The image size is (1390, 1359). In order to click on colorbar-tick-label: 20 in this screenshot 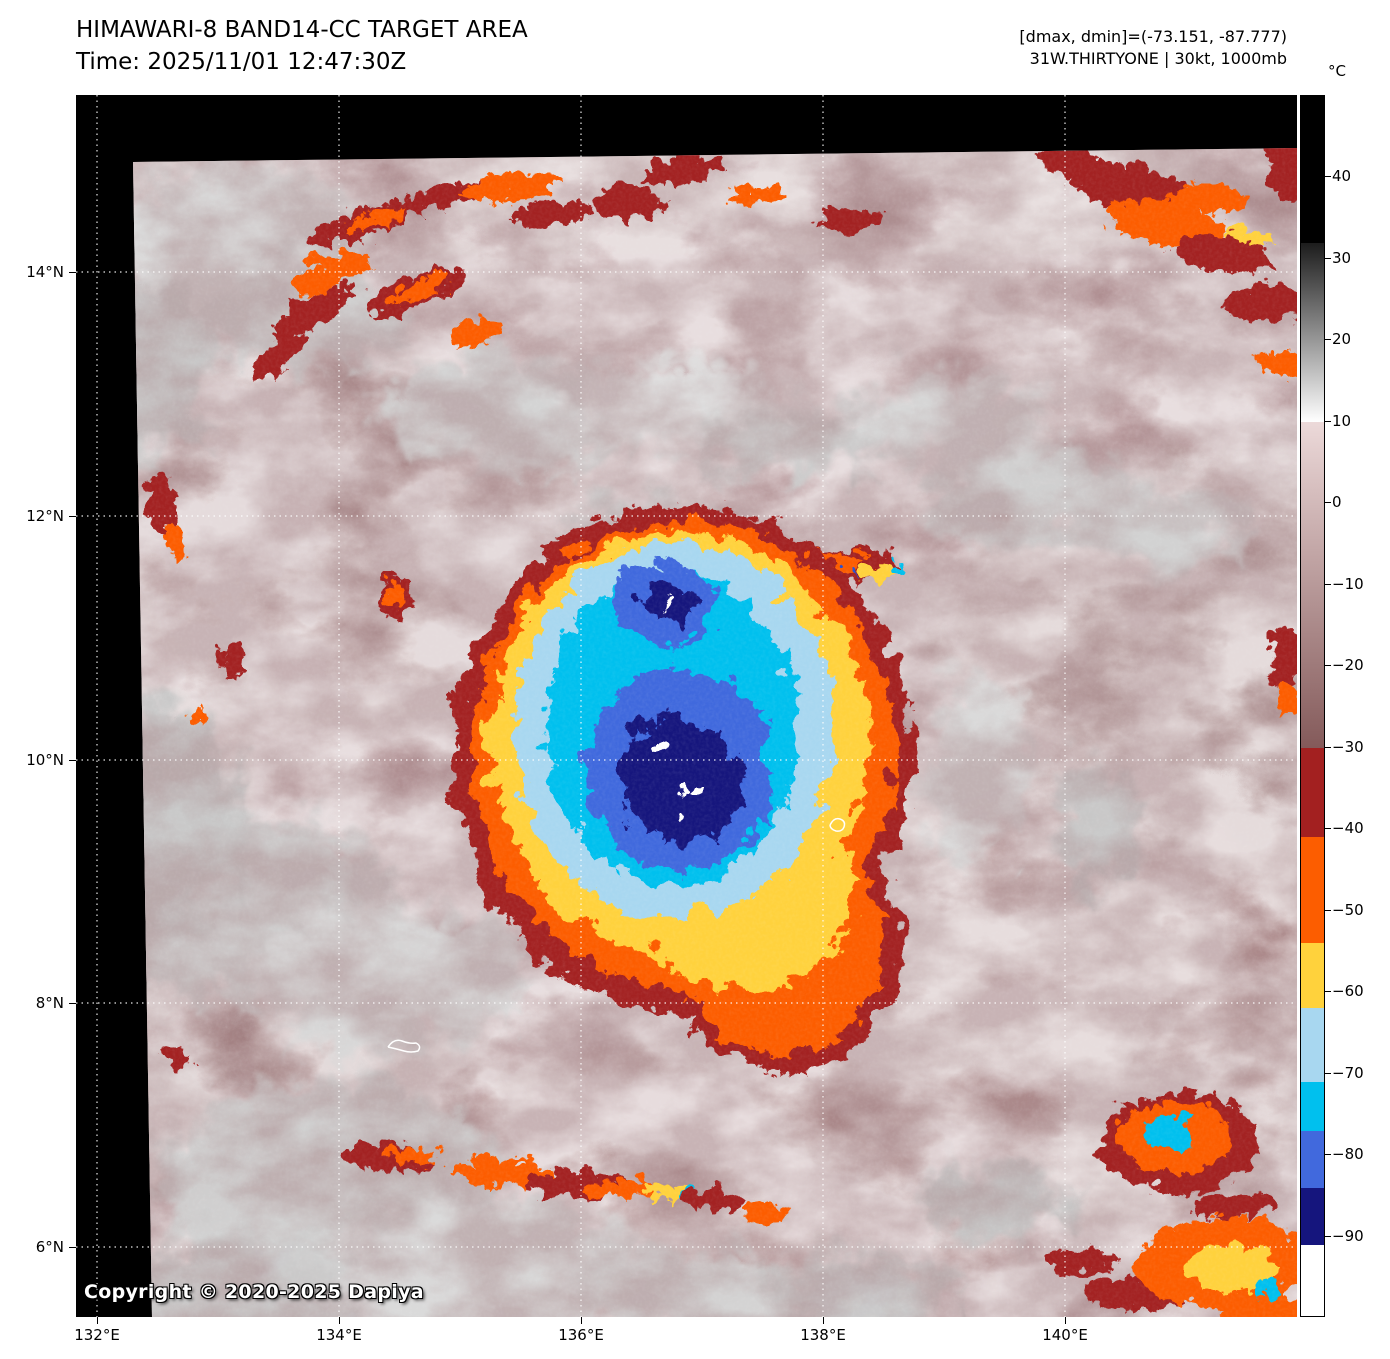, I will do `click(1342, 339)`.